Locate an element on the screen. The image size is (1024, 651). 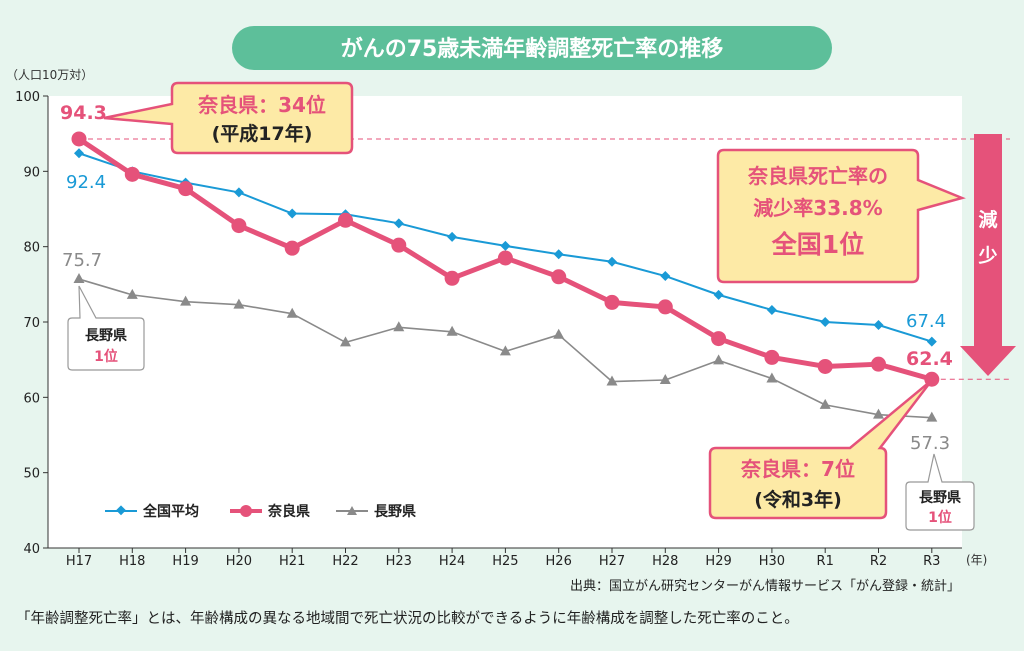
legend-nara-marker is located at coordinates (246, 511).